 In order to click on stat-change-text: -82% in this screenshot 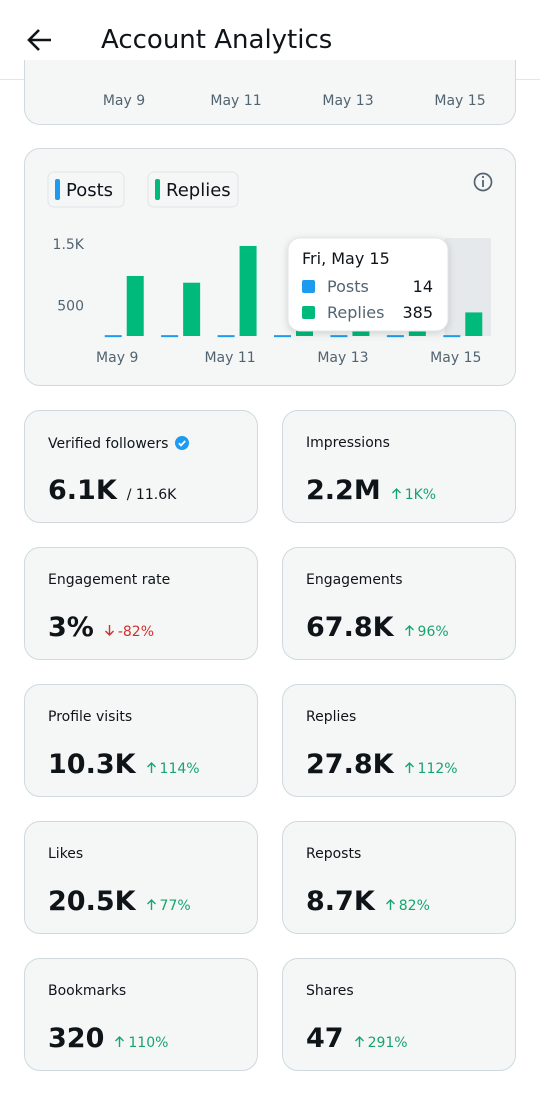, I will do `click(136, 632)`.